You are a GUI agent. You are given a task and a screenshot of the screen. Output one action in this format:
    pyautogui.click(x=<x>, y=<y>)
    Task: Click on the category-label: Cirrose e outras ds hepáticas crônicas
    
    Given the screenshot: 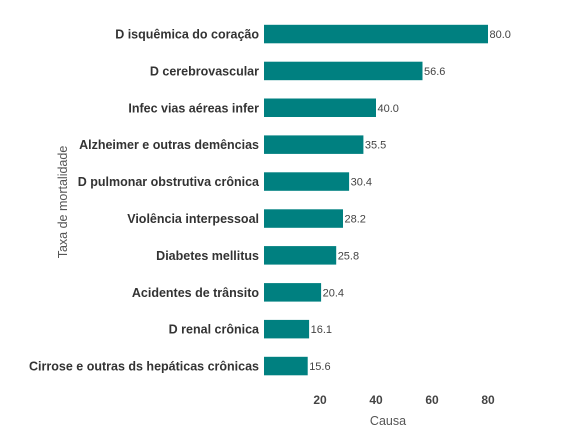 What is the action you would take?
    pyautogui.click(x=144, y=367)
    